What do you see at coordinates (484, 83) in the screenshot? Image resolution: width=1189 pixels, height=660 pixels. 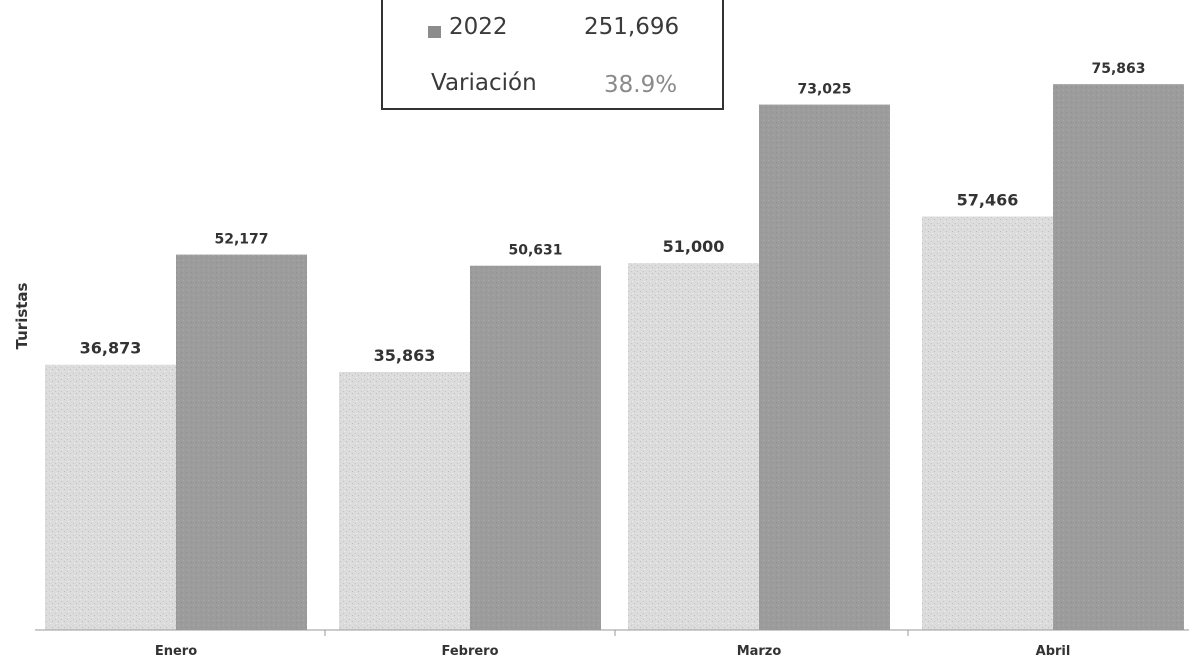 I see `variation-label: Variación` at bounding box center [484, 83].